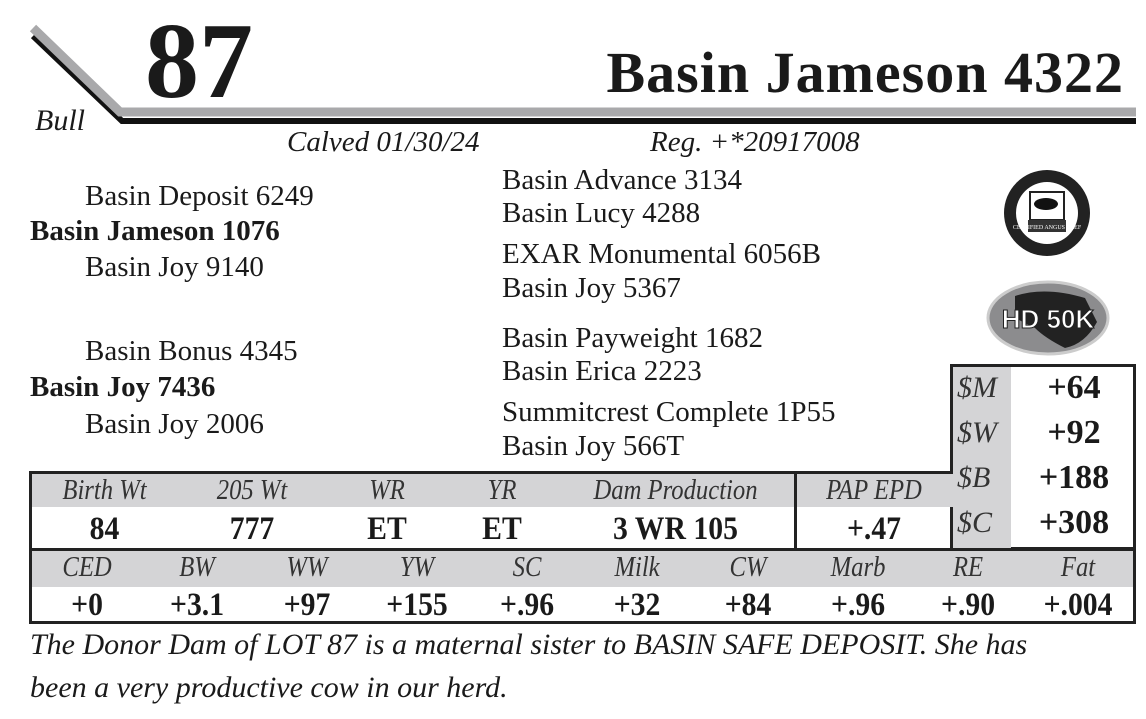 The width and height of the screenshot is (1146, 719). What do you see at coordinates (669, 412) in the screenshot?
I see `dam-gd-sire: Summitcrest Complete 1P55` at bounding box center [669, 412].